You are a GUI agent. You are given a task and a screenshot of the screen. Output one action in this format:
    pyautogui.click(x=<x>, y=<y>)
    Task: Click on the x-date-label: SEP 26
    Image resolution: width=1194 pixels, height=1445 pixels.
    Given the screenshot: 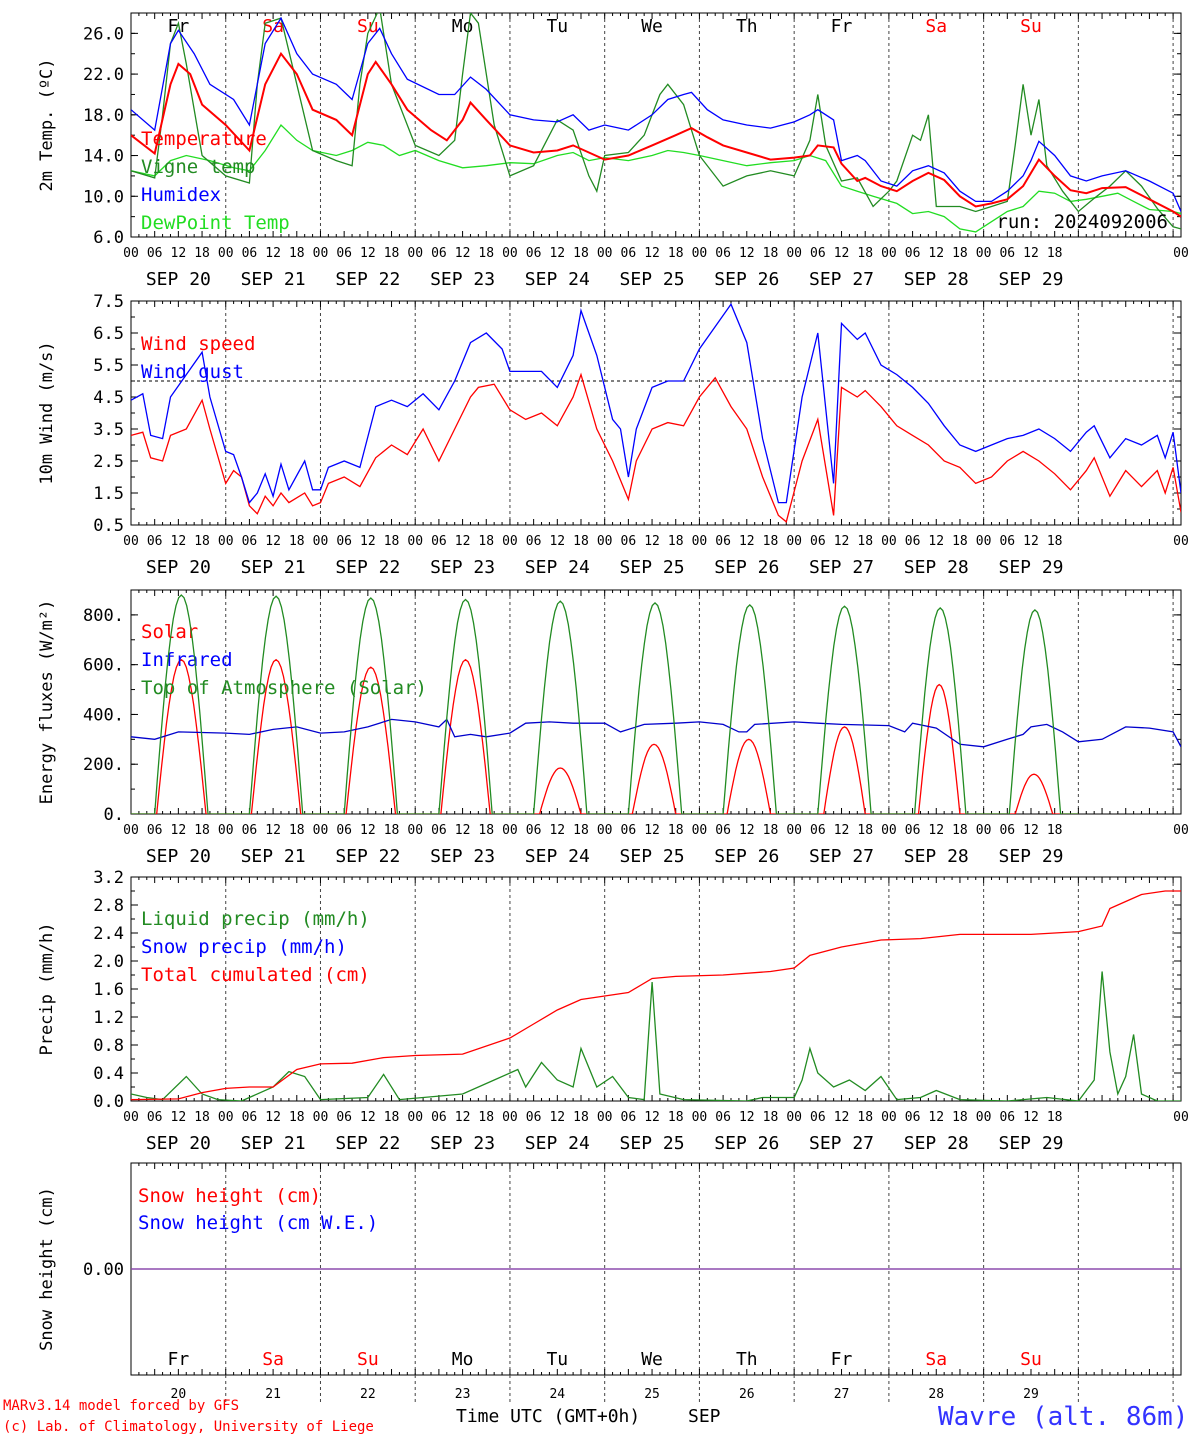 What is the action you would take?
    pyautogui.click(x=746, y=856)
    